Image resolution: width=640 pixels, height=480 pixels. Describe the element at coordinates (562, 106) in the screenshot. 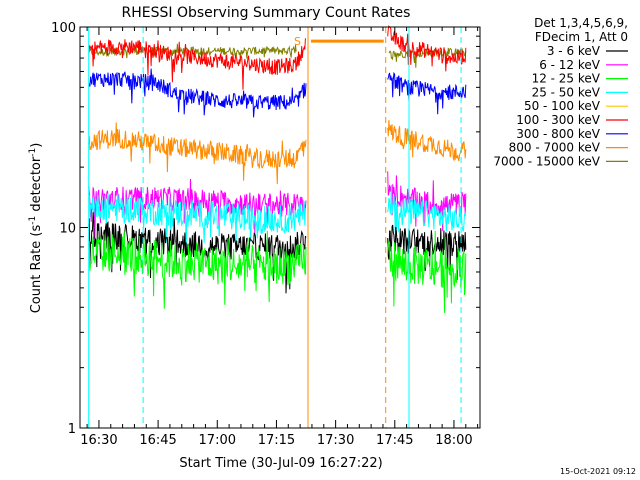

I see `legend-label-4: 50 - 100 keV` at that location.